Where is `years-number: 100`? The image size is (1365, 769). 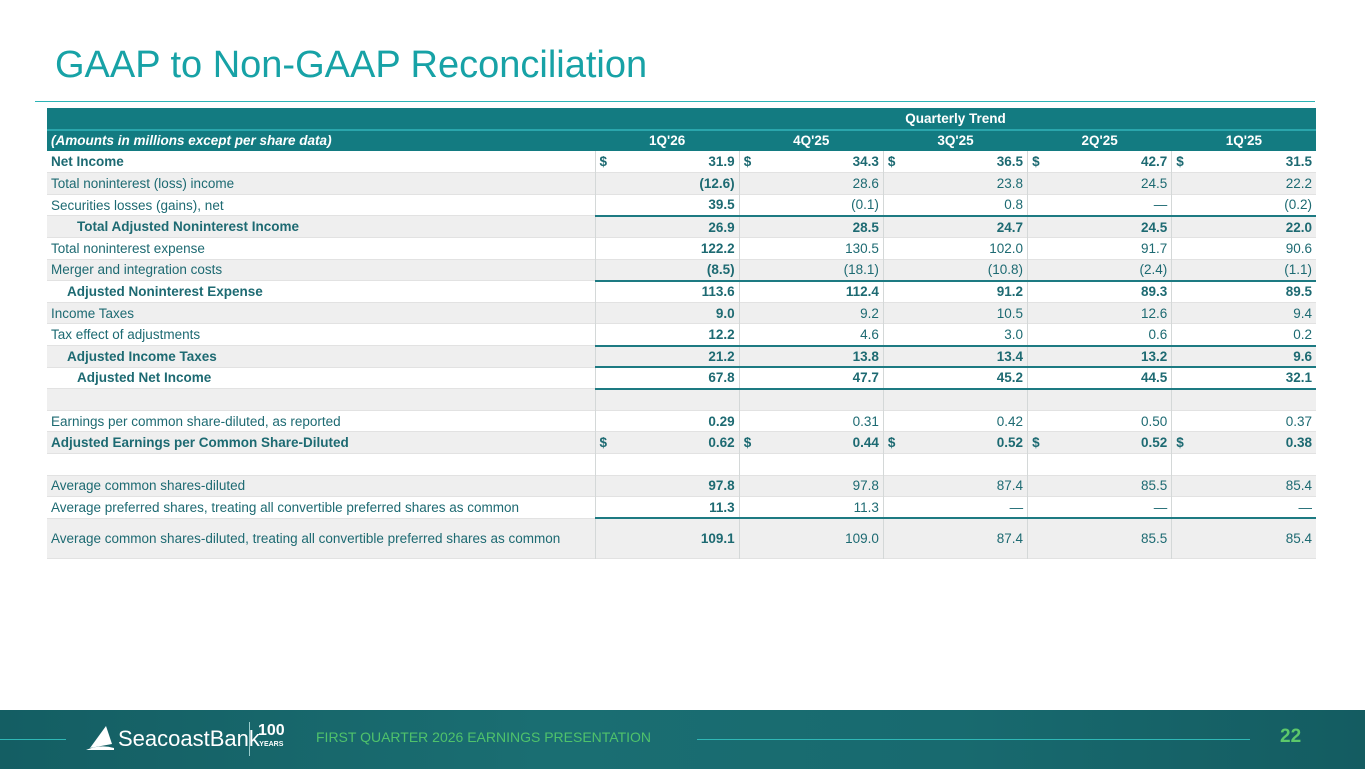
years-number: 100 is located at coordinates (271, 730).